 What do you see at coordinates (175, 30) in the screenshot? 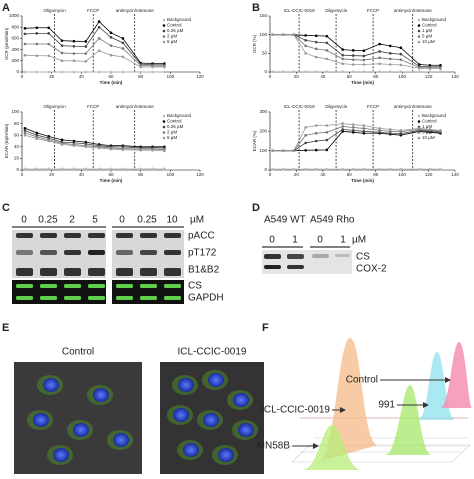
I see `legend-label: 0.25 µM` at bounding box center [175, 30].